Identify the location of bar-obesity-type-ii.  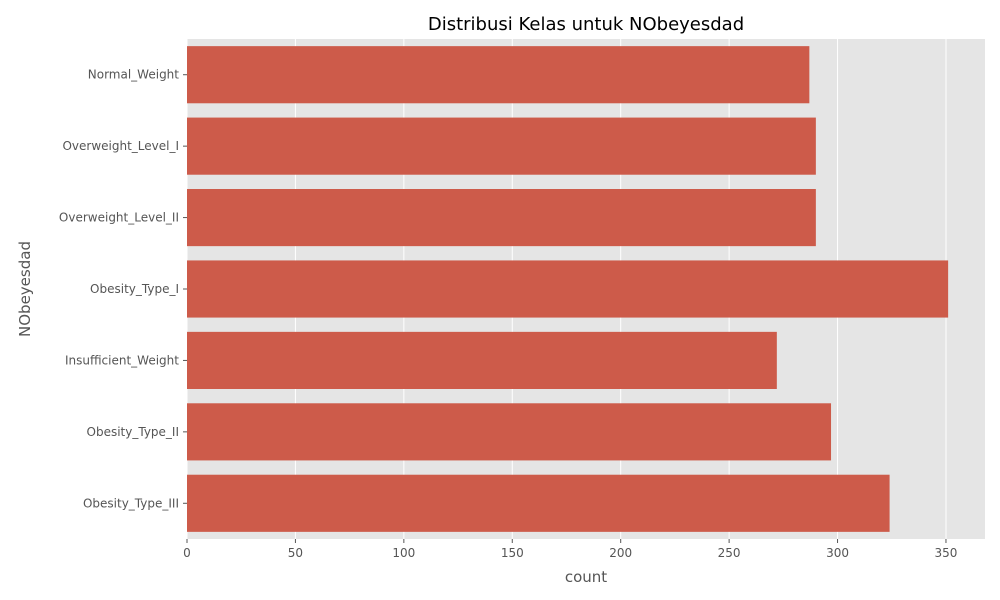
(509, 432).